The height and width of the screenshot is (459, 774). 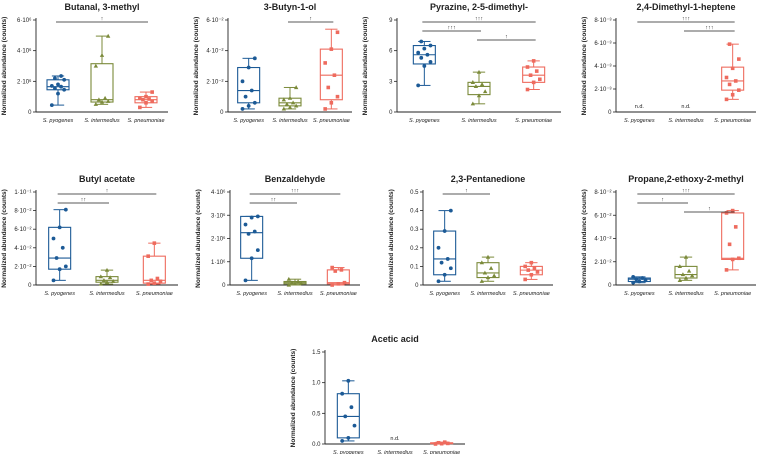 I want to click on y-axis-label: Normalized abundance (counts), so click(x=365, y=66).